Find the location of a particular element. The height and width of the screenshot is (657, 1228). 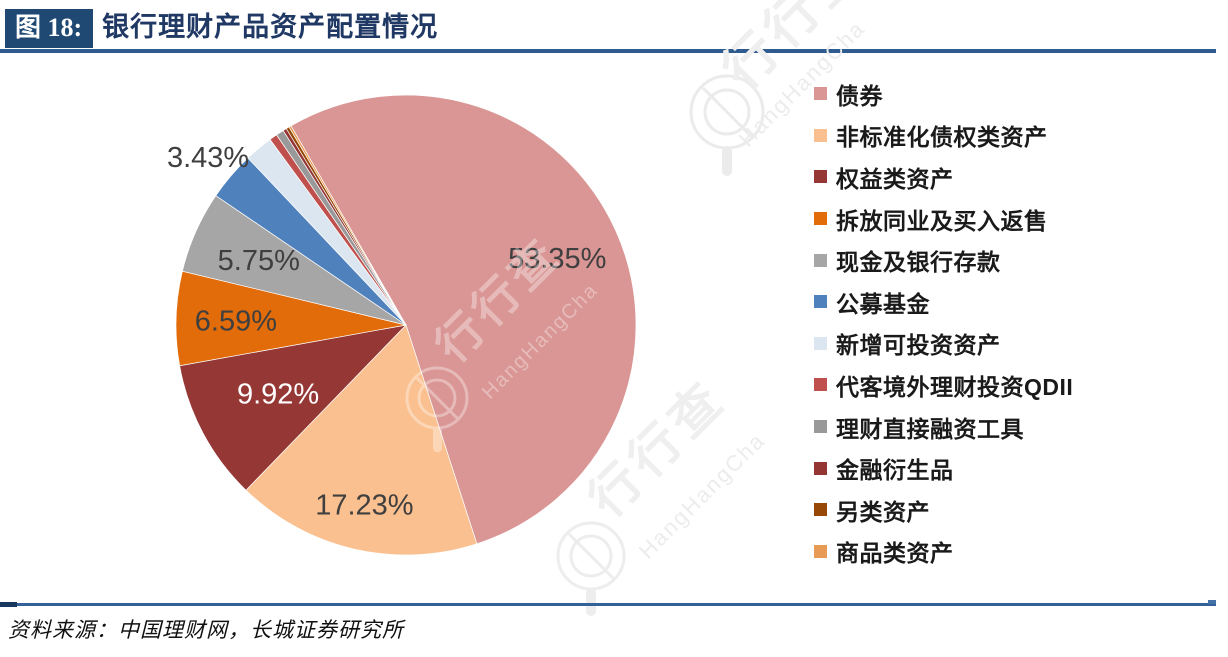

legend-item: 代客境外理财投资QDII is located at coordinates (1017, 385).